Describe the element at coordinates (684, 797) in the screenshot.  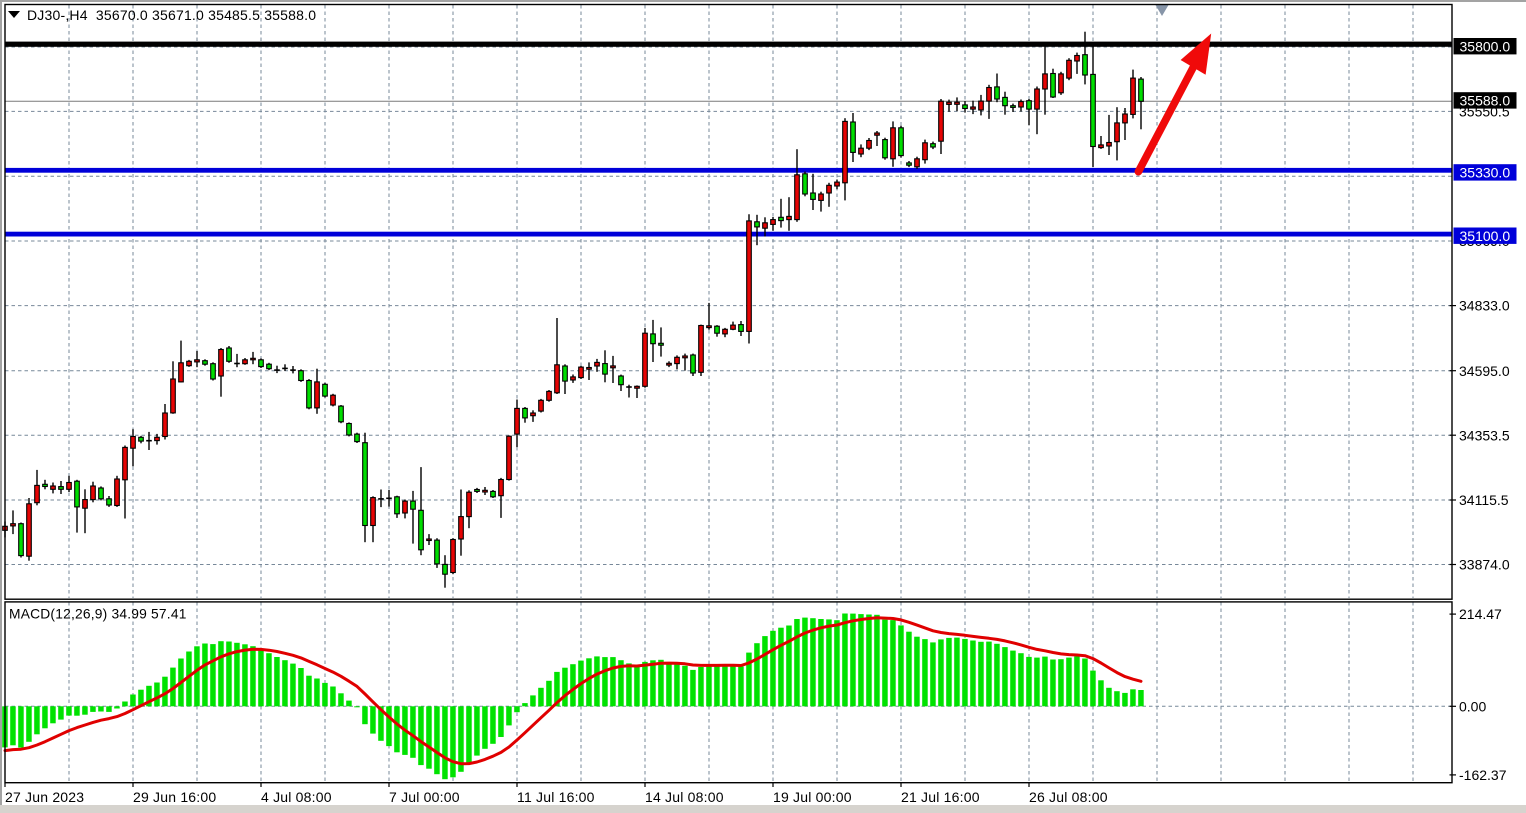
I see `svg-text: 14 Jul 08:00` at that location.